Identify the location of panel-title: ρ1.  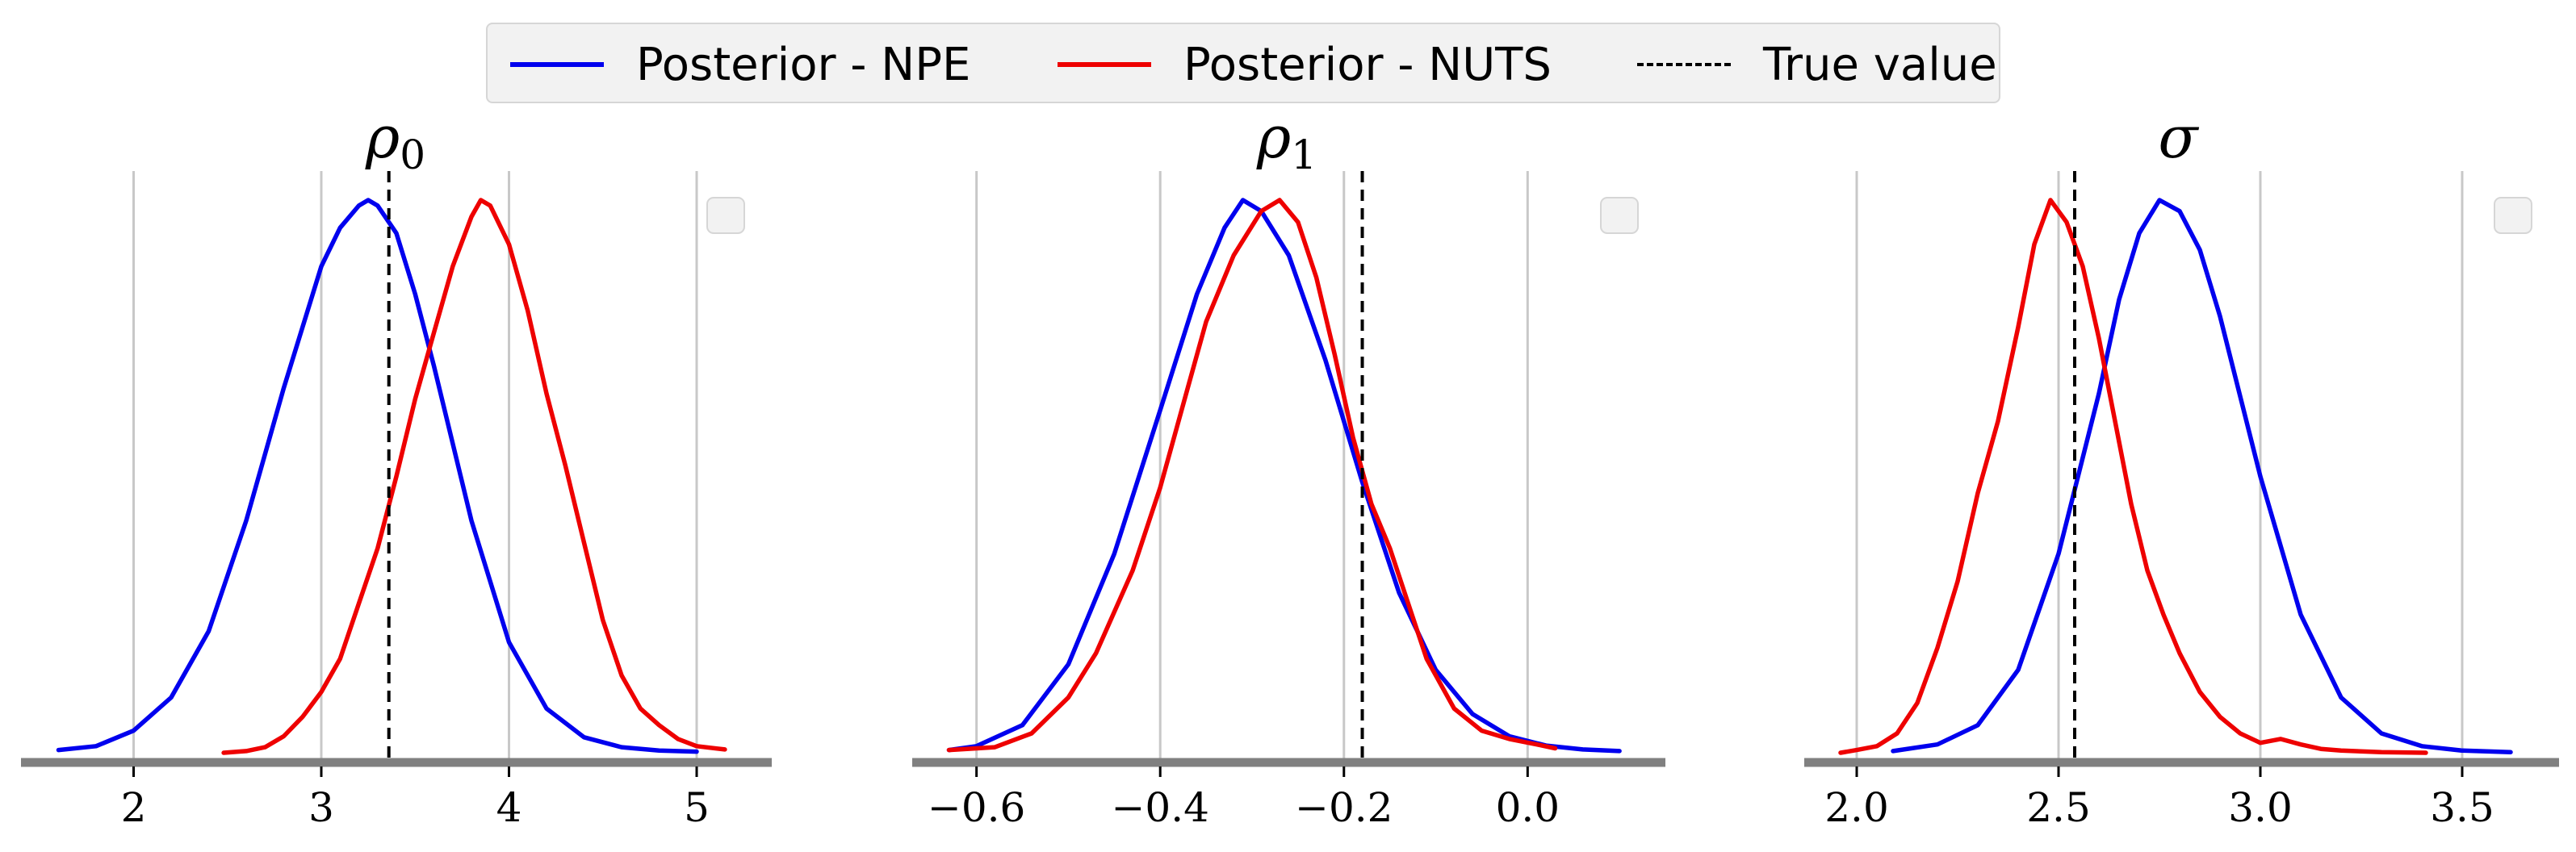
(1286, 140).